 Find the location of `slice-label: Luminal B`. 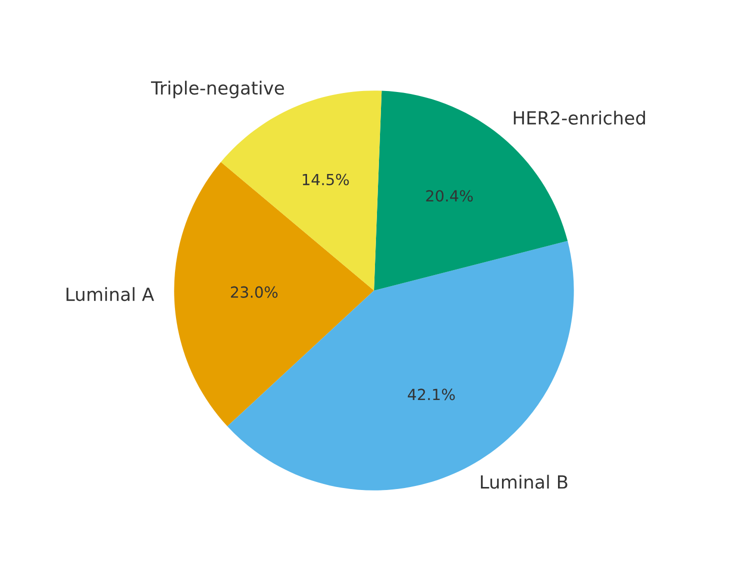

slice-label: Luminal B is located at coordinates (524, 481).